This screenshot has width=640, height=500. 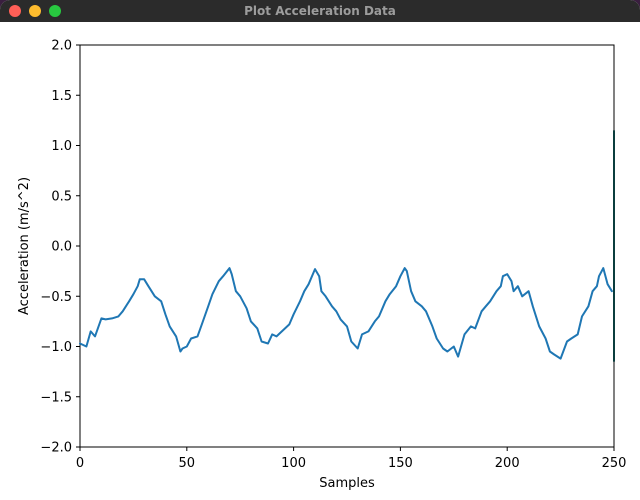 I want to click on y-tick-label: 2.0, so click(x=61, y=46).